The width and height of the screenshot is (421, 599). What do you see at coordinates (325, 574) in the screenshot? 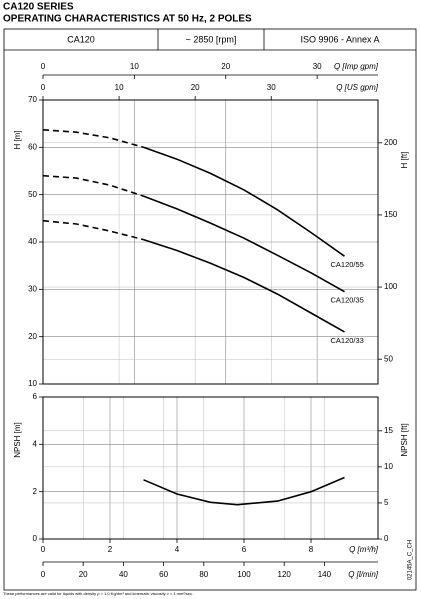
I see `x-tick-label: 140` at bounding box center [325, 574].